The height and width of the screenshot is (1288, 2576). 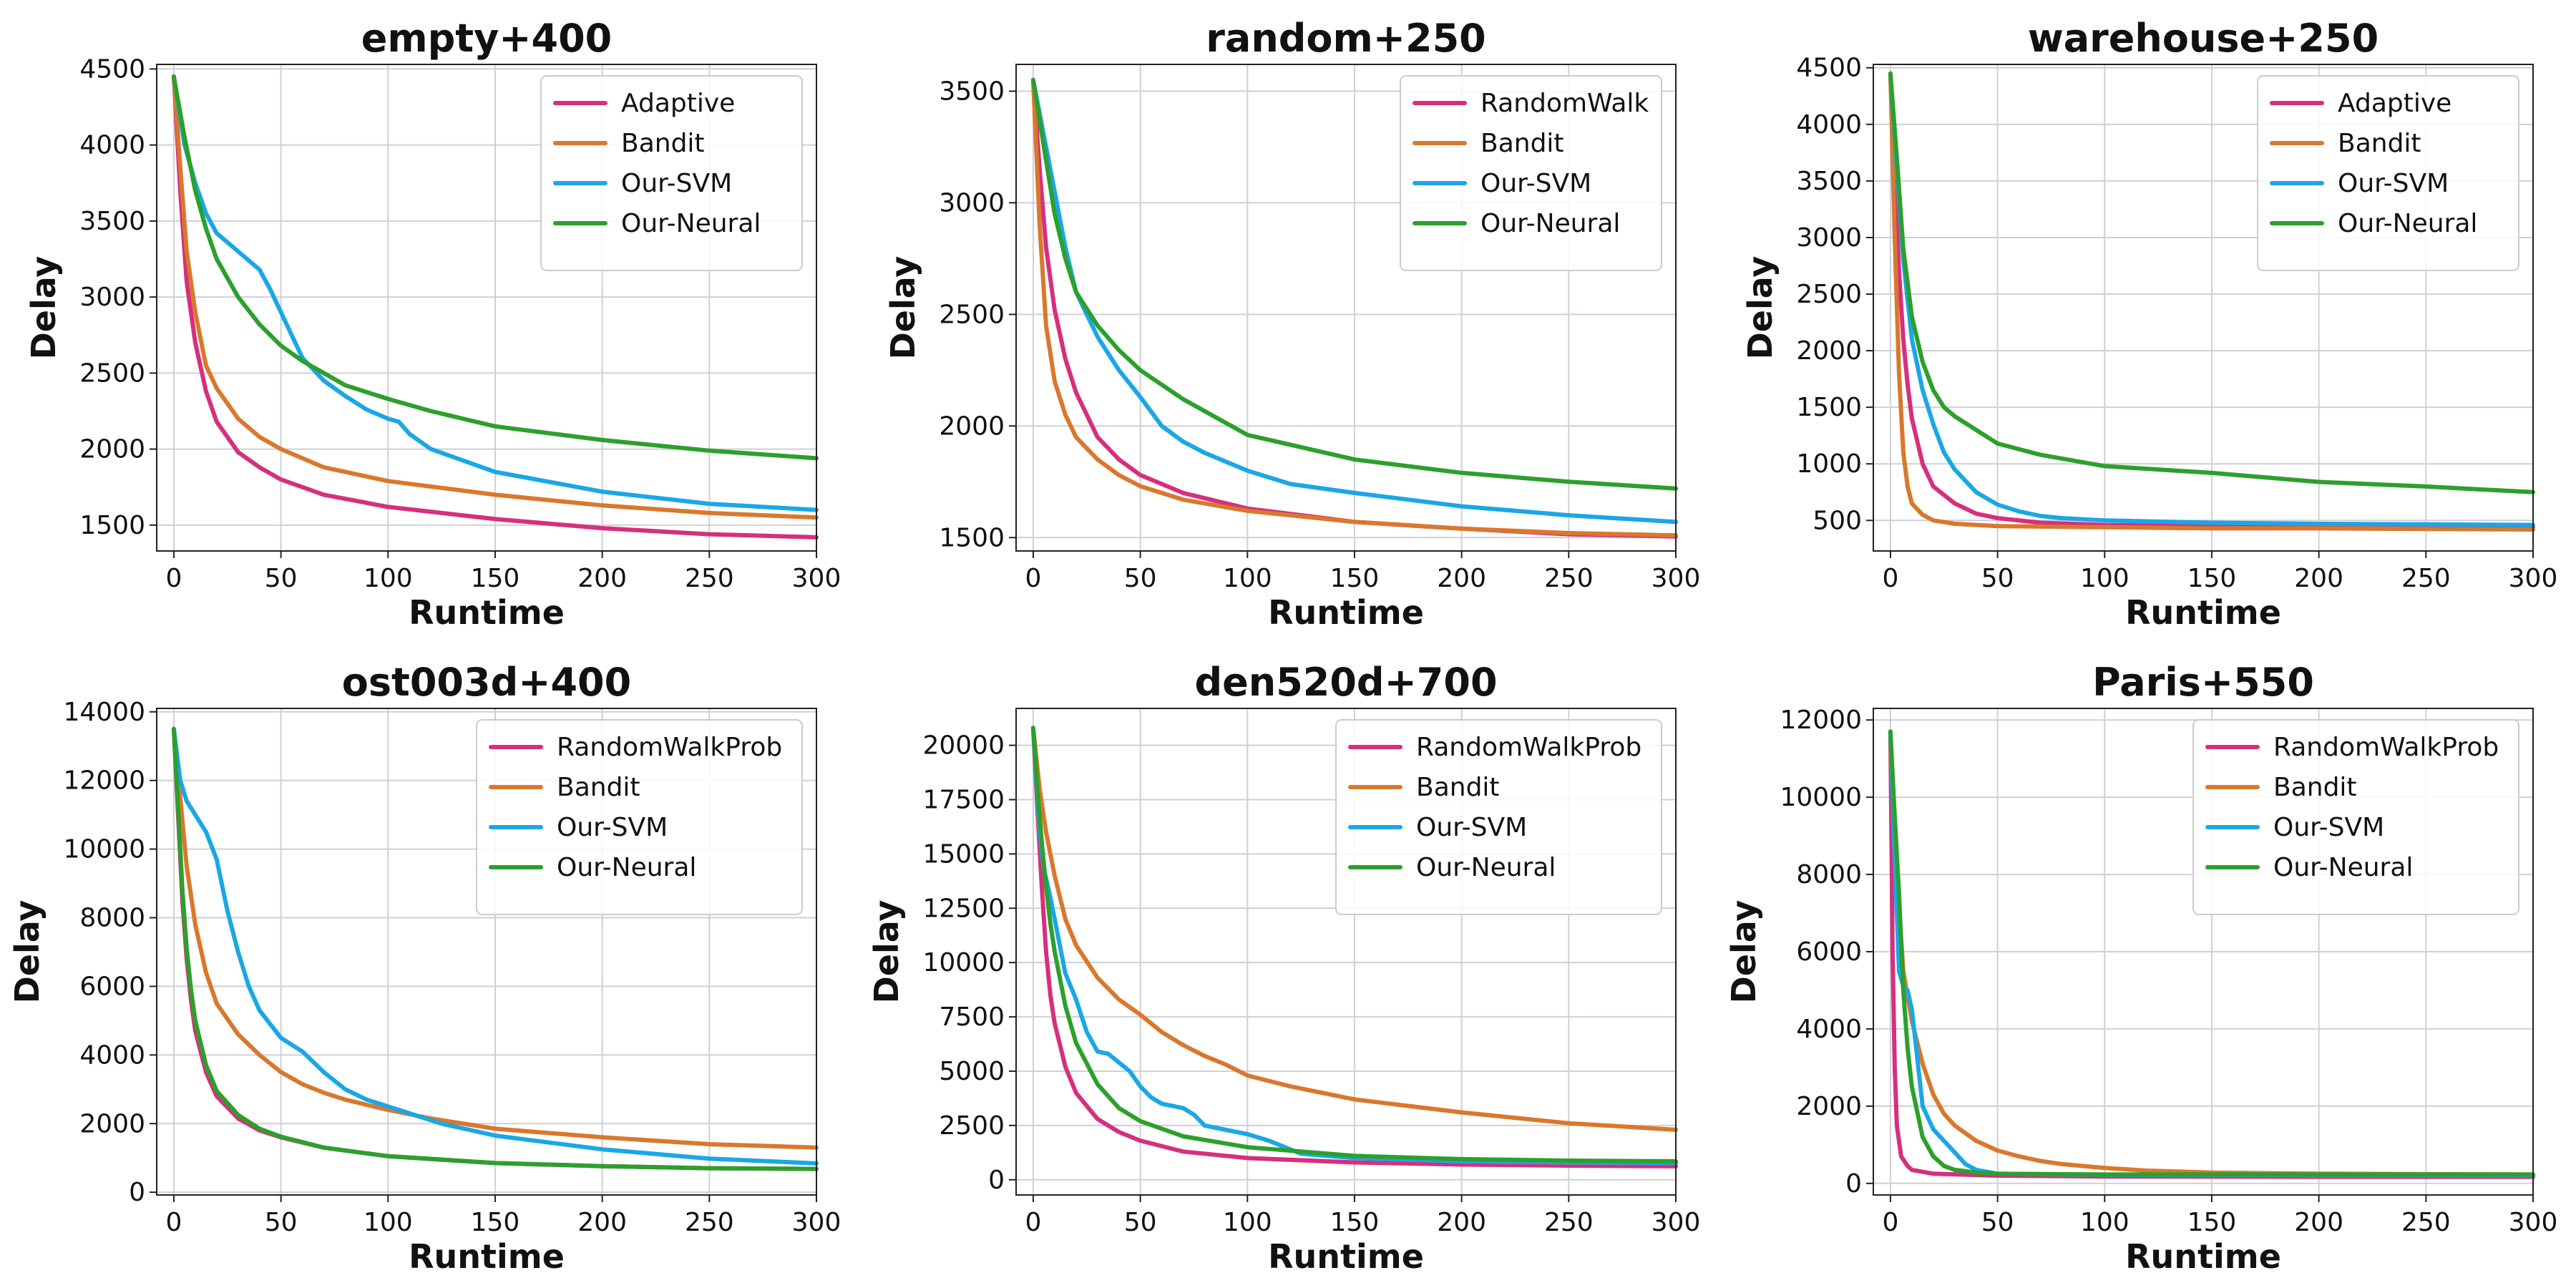 What do you see at coordinates (1829, 464) in the screenshot?
I see `y-tick-label: 1000` at bounding box center [1829, 464].